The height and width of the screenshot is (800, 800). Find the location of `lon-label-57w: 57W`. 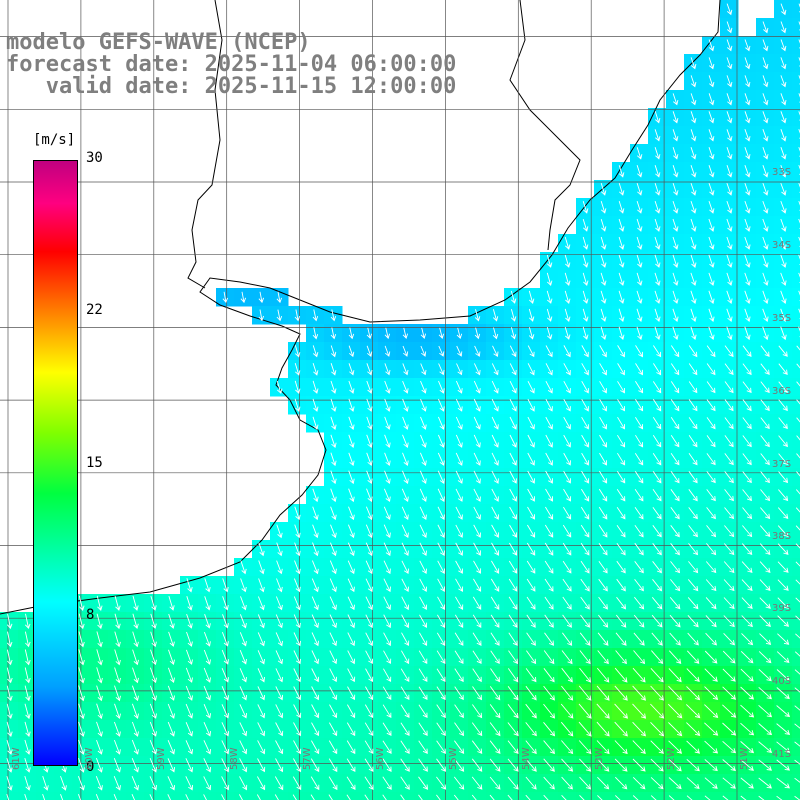

lon-label-57w: 57W is located at coordinates (307, 758).